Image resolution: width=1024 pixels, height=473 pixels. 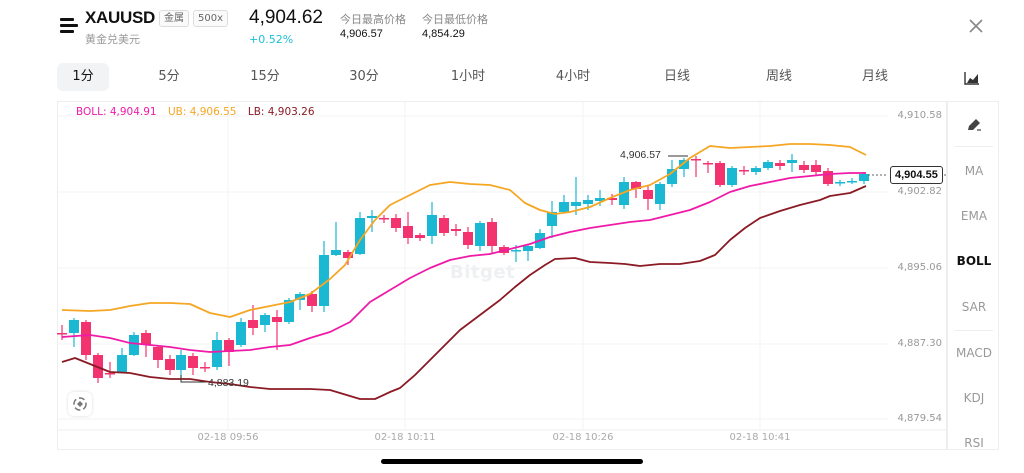 What do you see at coordinates (174, 18) in the screenshot?
I see `category-badge: 金属` at bounding box center [174, 18].